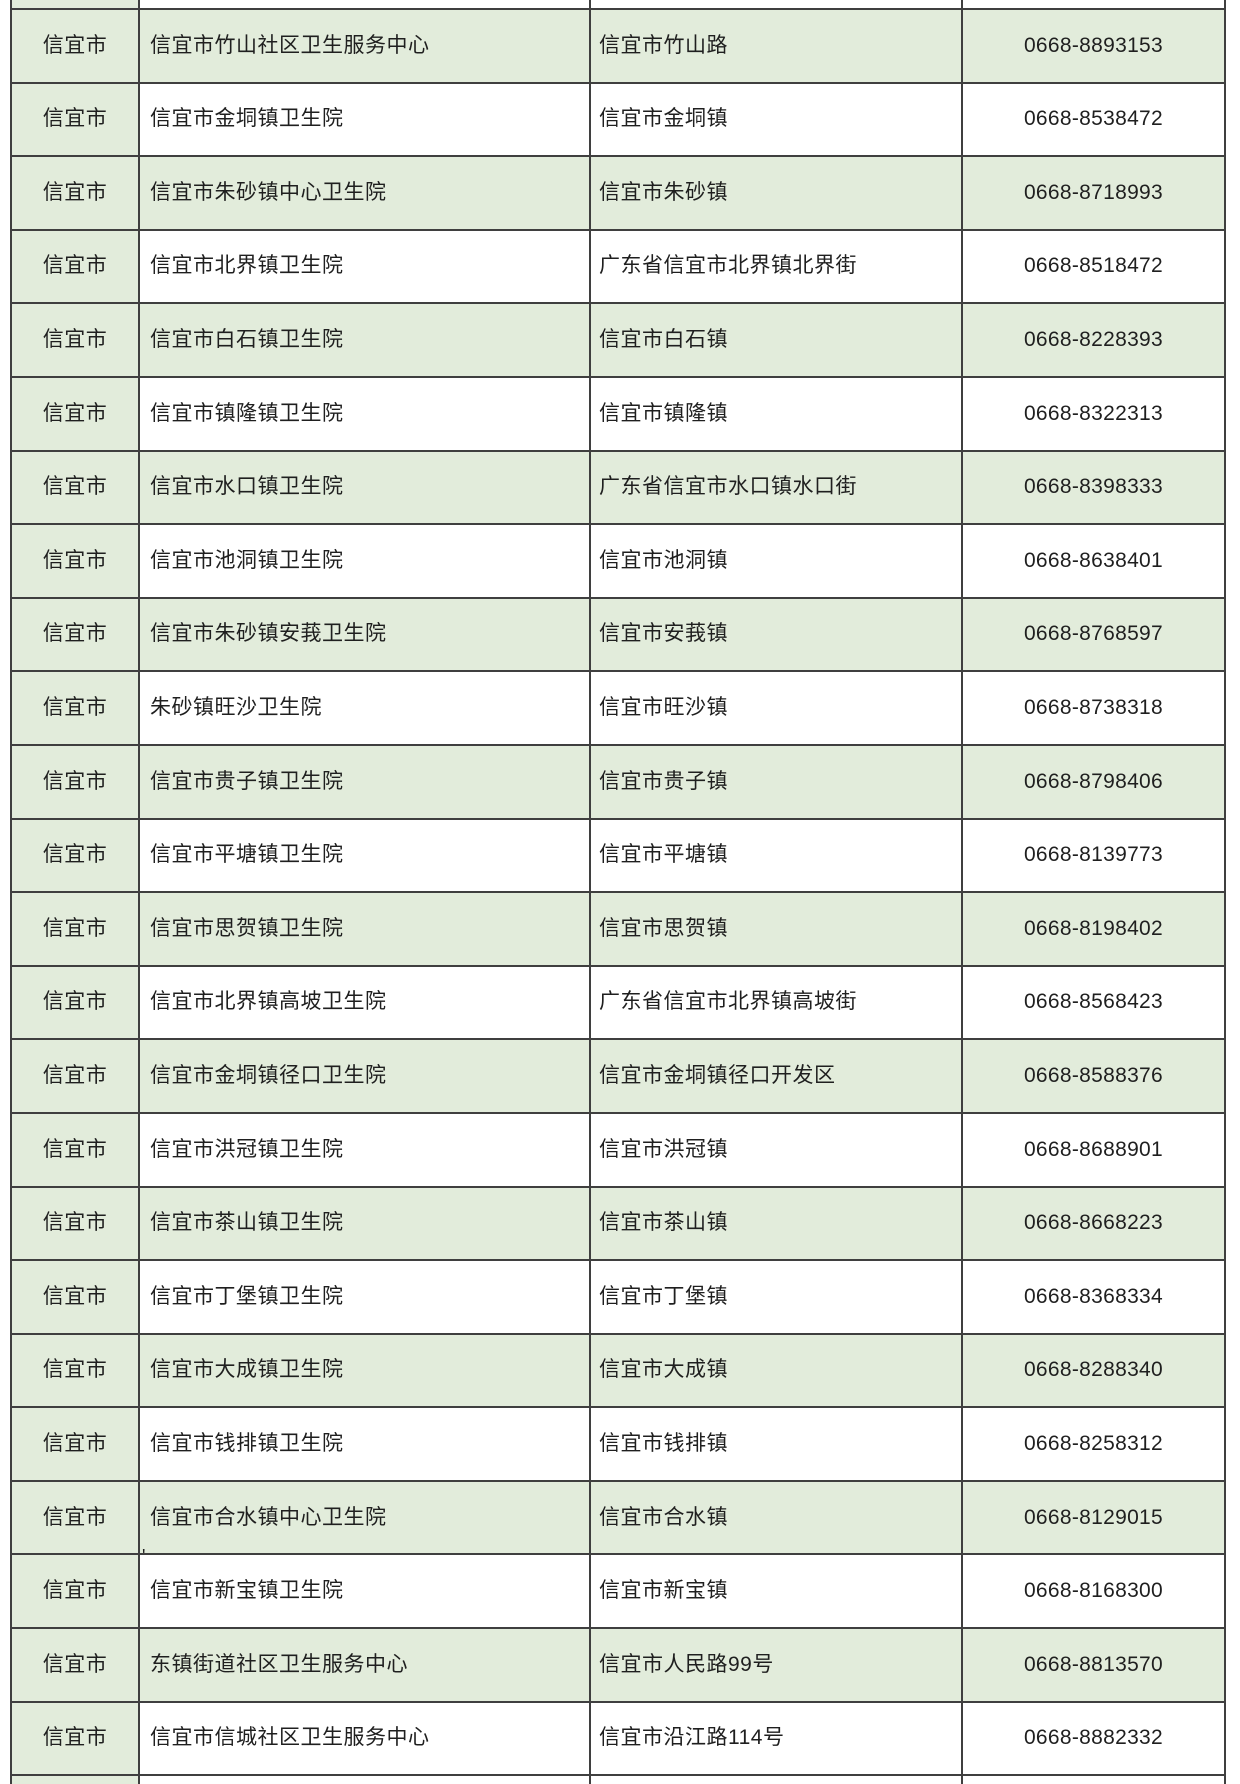 This screenshot has width=1240, height=1784. I want to click on cell-name: 信宜市池洞镇卫生院, so click(364, 561).